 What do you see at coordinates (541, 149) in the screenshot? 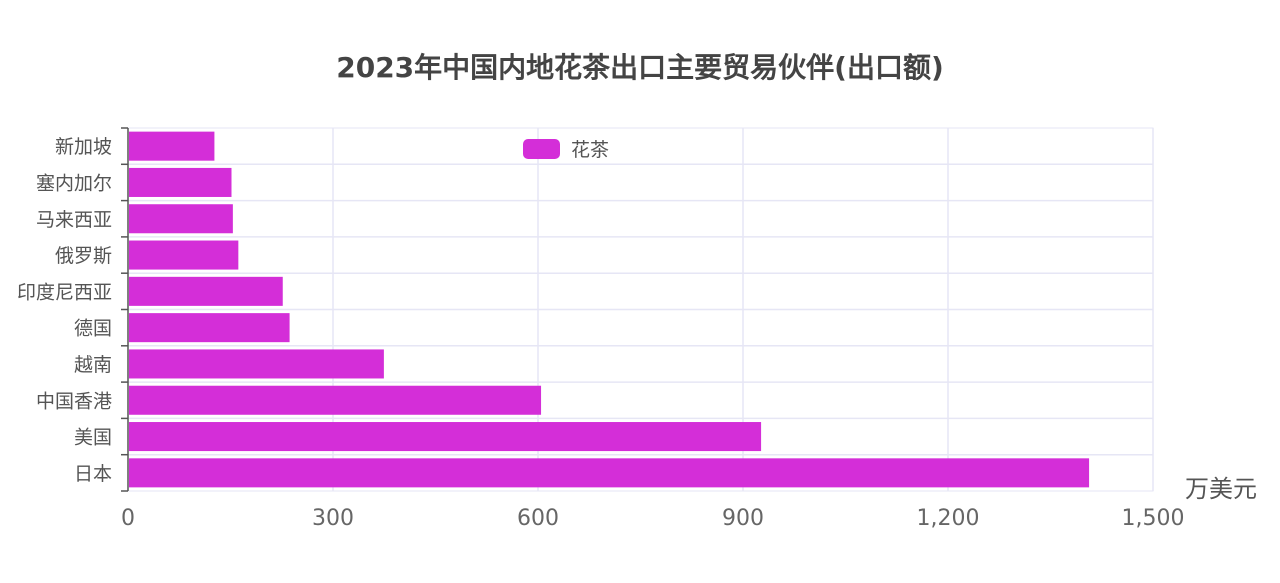
I see `legend-swatch` at bounding box center [541, 149].